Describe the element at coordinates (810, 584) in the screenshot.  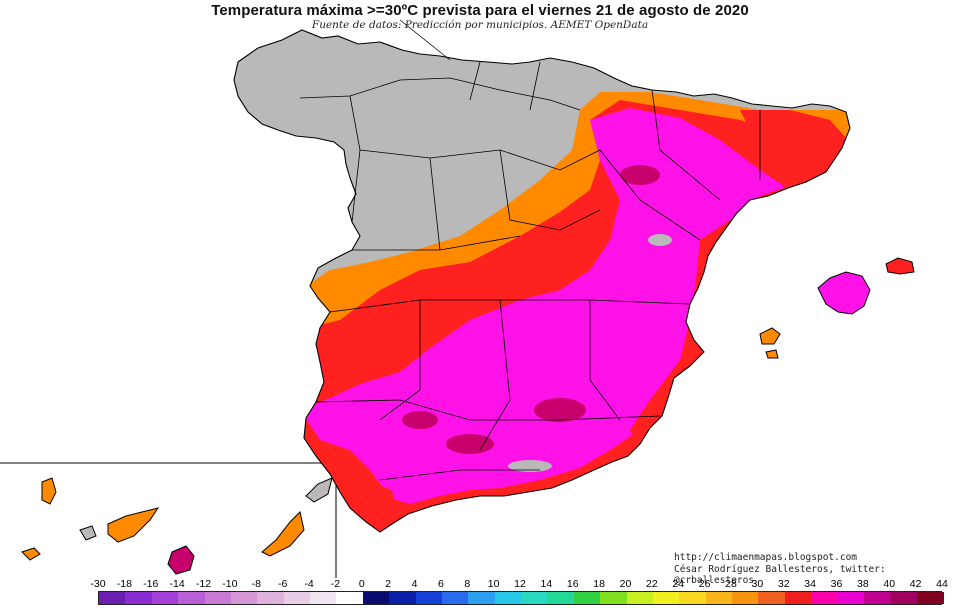
I see `legend-tick-label: 34` at that location.